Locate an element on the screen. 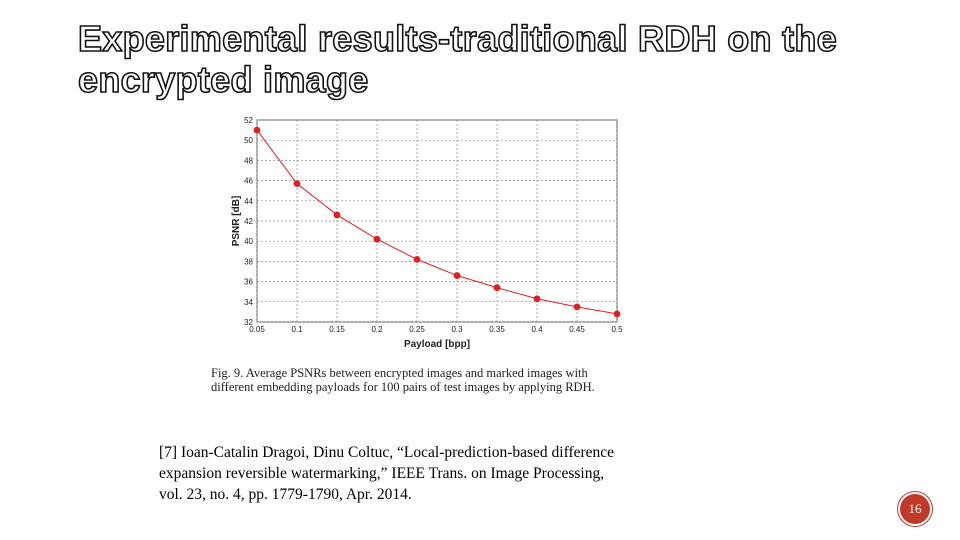 The image size is (960, 540). y-tick-label: 48 is located at coordinates (248, 160).